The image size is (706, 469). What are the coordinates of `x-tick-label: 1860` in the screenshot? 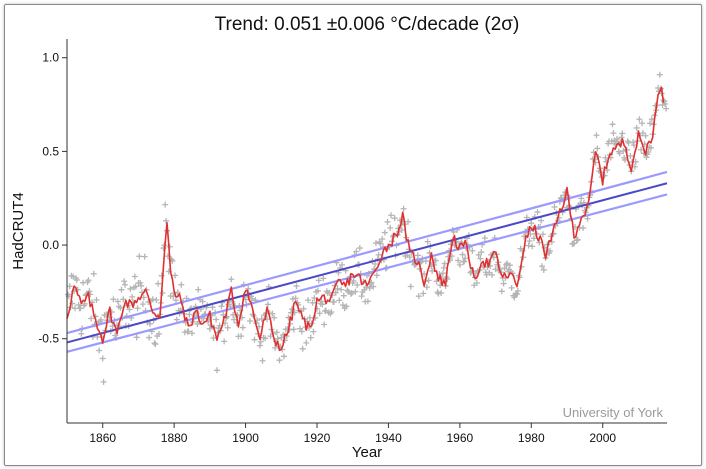 It's located at (102, 438).